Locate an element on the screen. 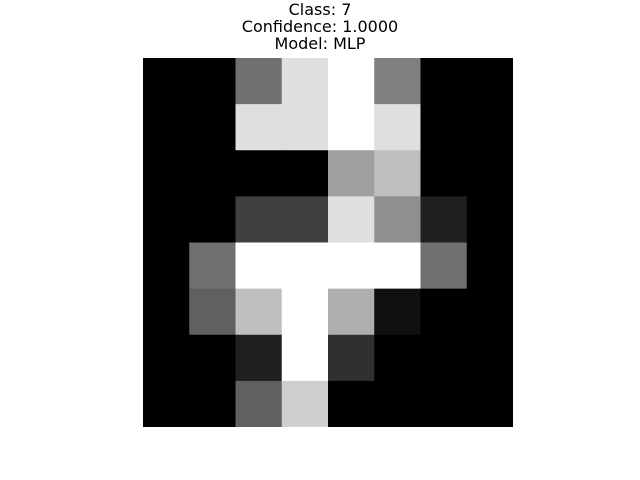 The image size is (640, 480). pixel-r4-c1 is located at coordinates (213, 266).